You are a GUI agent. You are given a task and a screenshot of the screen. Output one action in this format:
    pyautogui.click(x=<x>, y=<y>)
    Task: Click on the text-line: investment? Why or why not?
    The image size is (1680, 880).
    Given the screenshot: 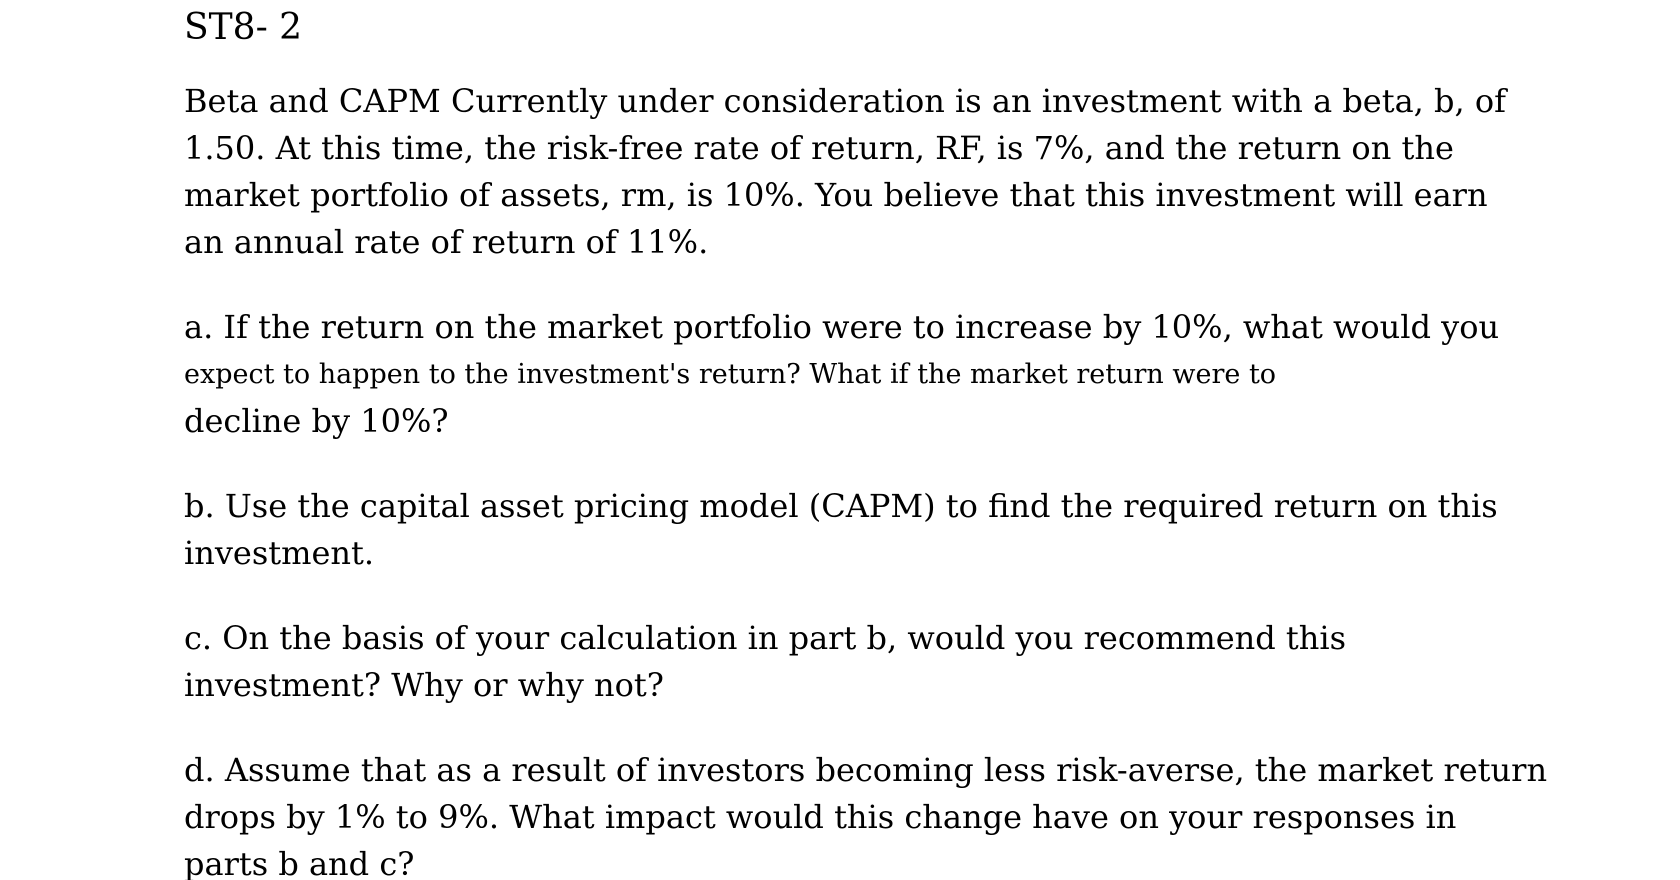 What is the action you would take?
    pyautogui.click(x=424, y=685)
    